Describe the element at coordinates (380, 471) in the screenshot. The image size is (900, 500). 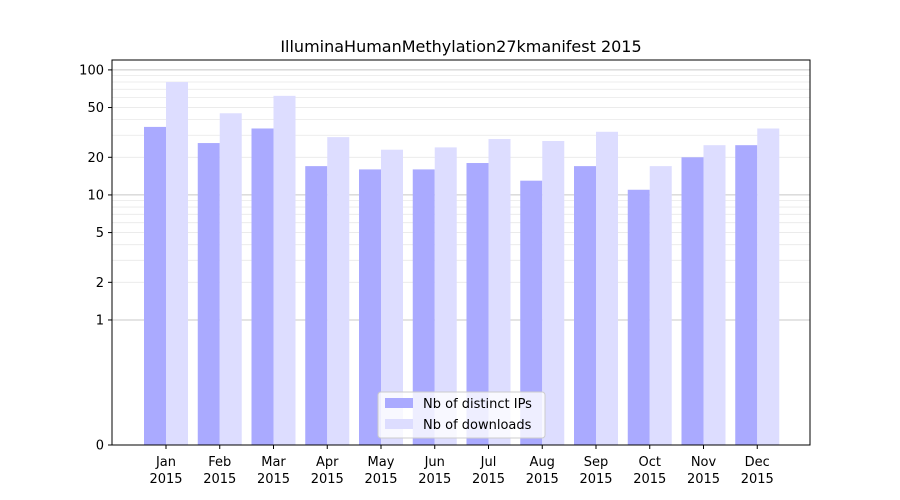
I see `x-tick-label: May 2015` at that location.